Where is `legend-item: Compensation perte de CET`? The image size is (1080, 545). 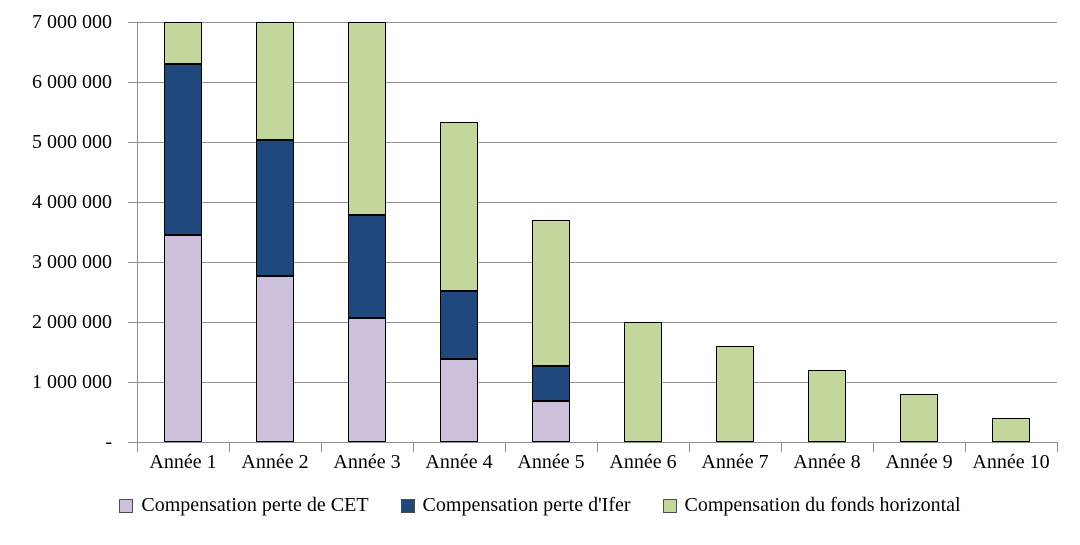
legend-item: Compensation perte de CET is located at coordinates (244, 505).